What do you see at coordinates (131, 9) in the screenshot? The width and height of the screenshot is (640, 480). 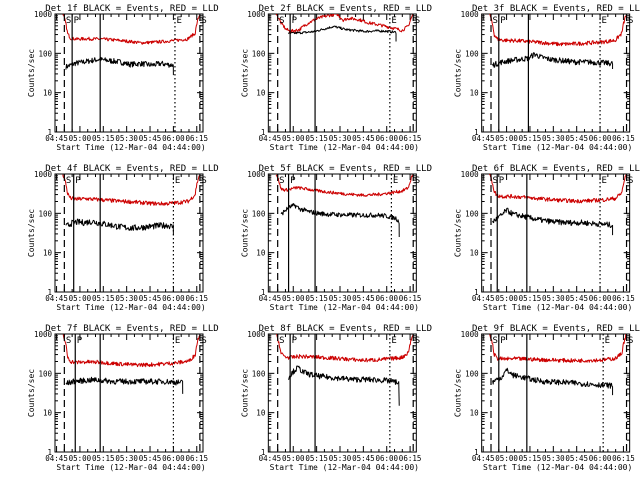 I see `panel-title: Det 1f BLACK = Events, RED = LLD` at bounding box center [131, 9].